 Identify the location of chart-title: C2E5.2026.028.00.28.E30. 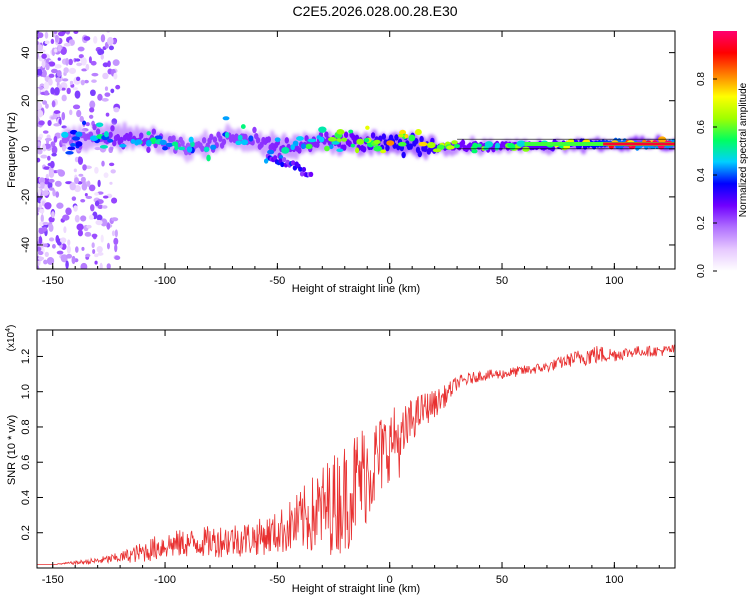
(374, 11).